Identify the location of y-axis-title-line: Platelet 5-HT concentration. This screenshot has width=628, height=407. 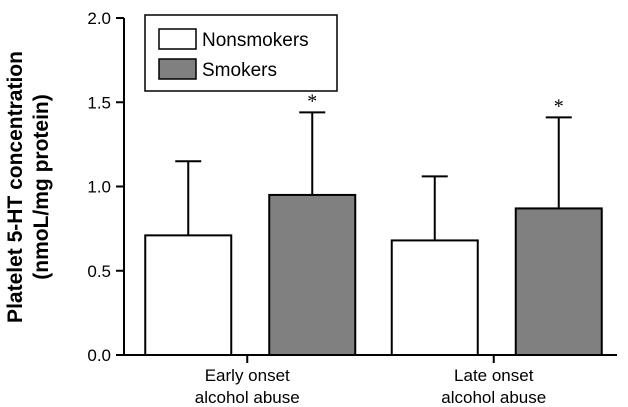
(15, 187).